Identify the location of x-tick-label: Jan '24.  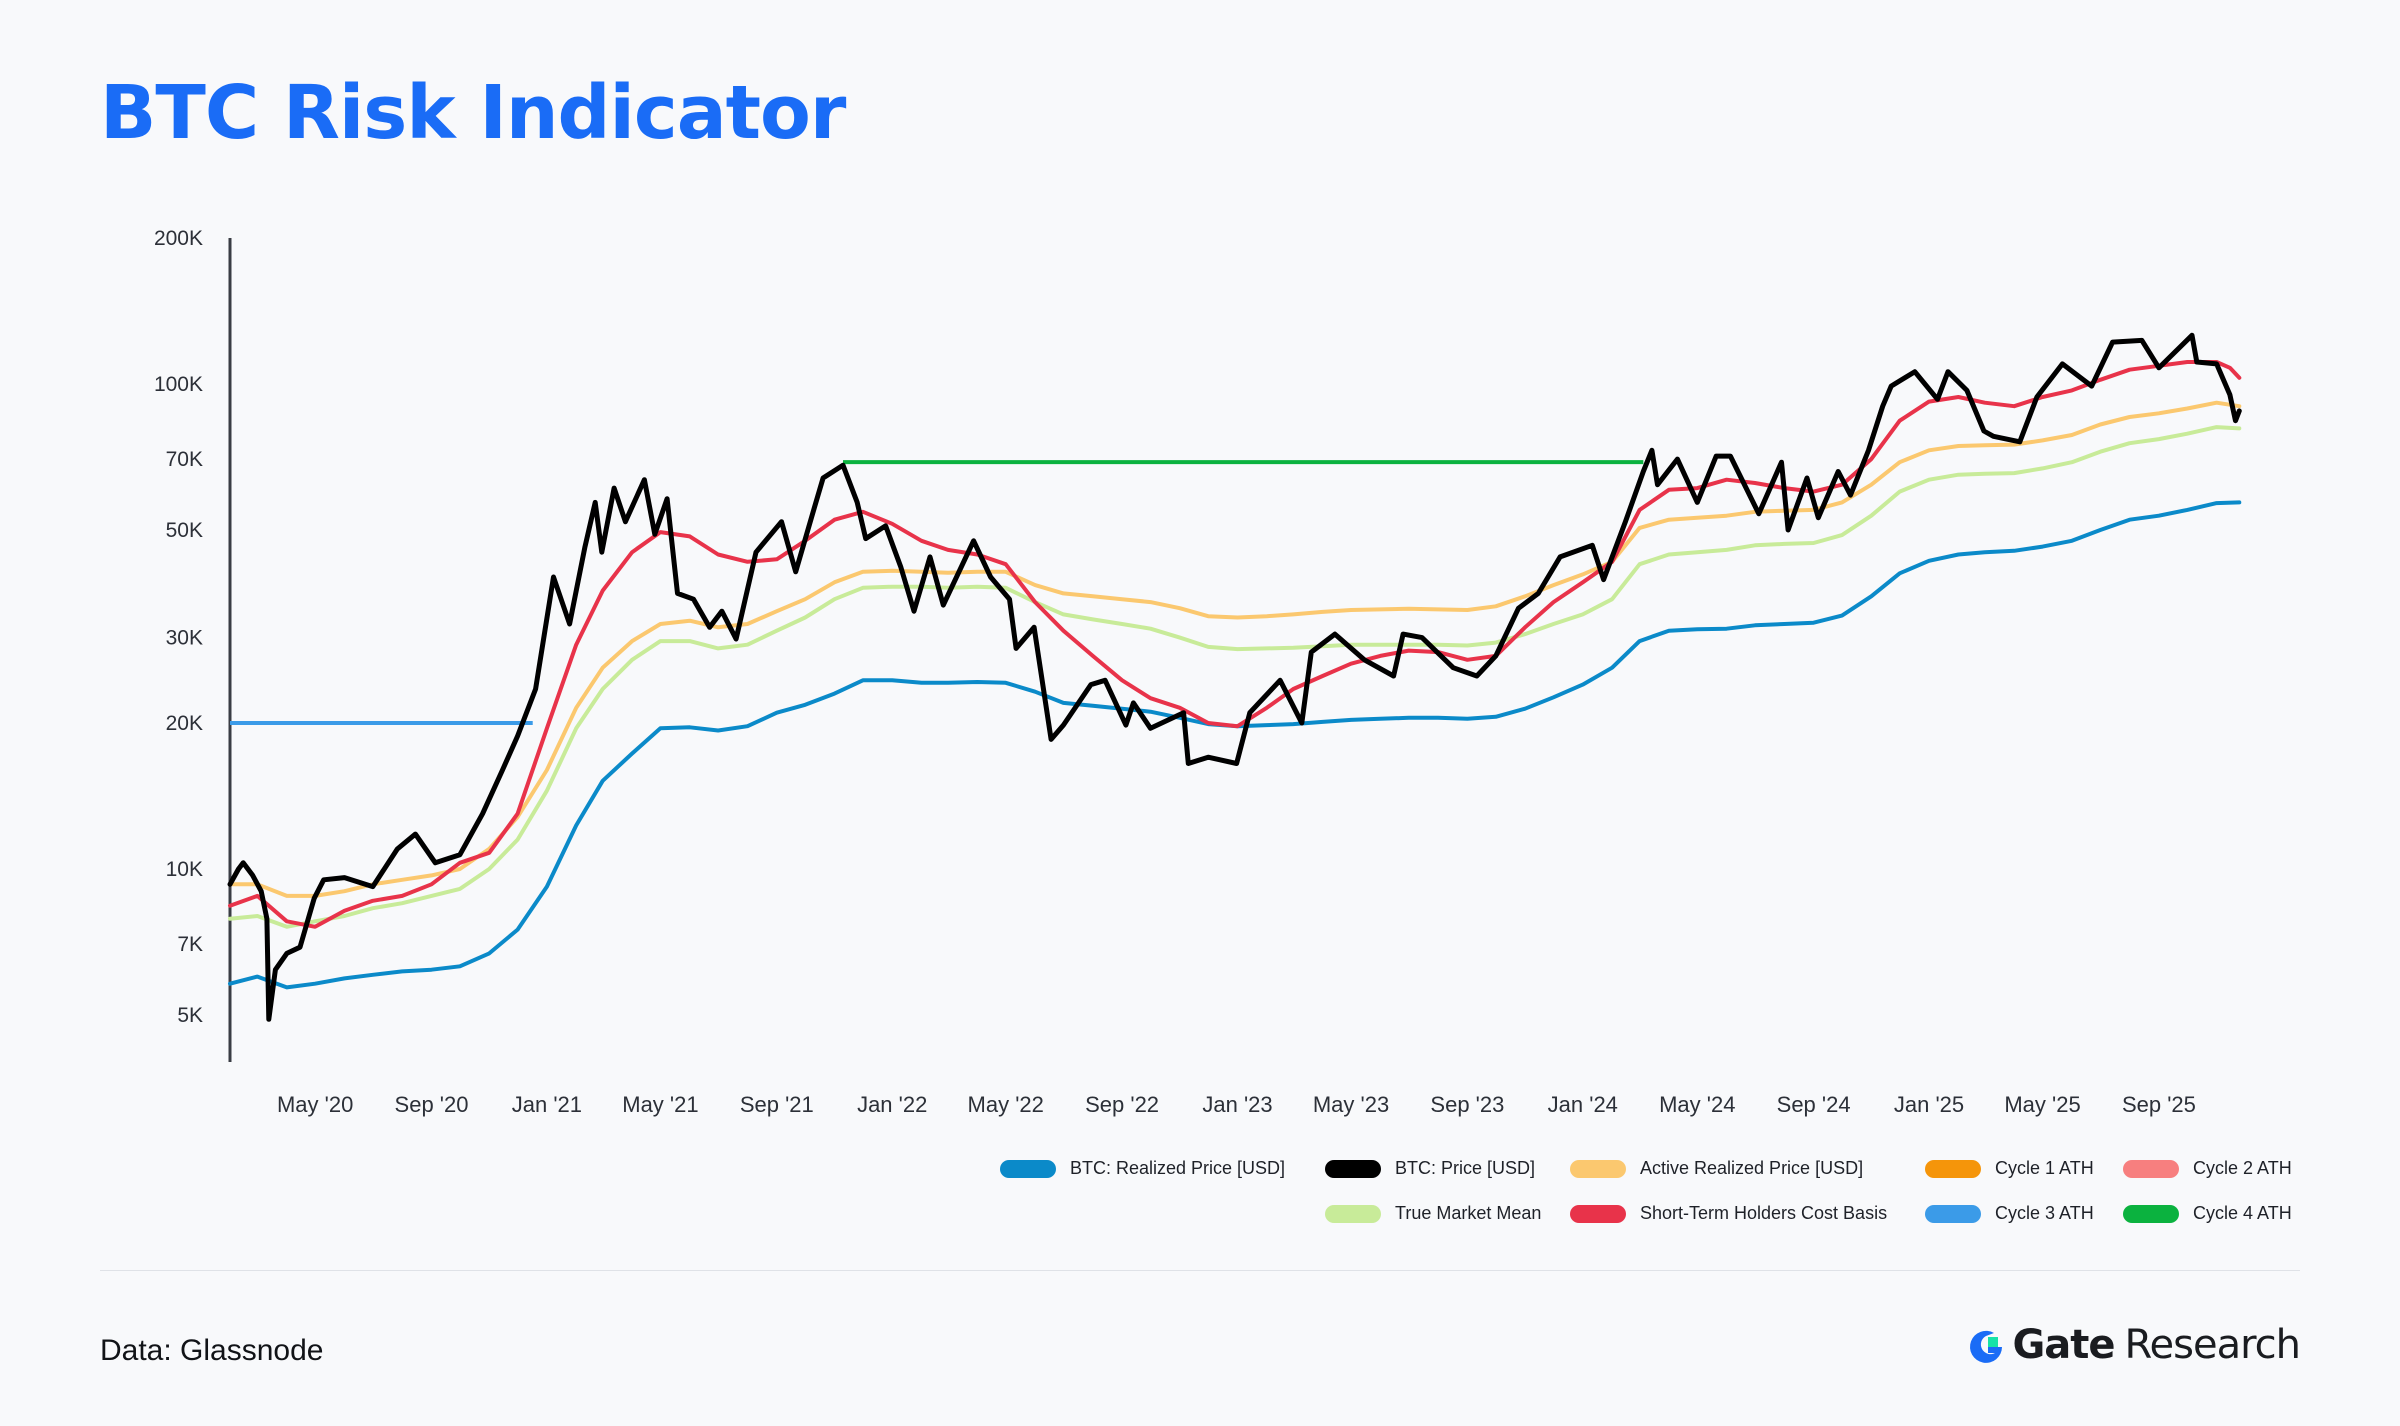
(1583, 1104).